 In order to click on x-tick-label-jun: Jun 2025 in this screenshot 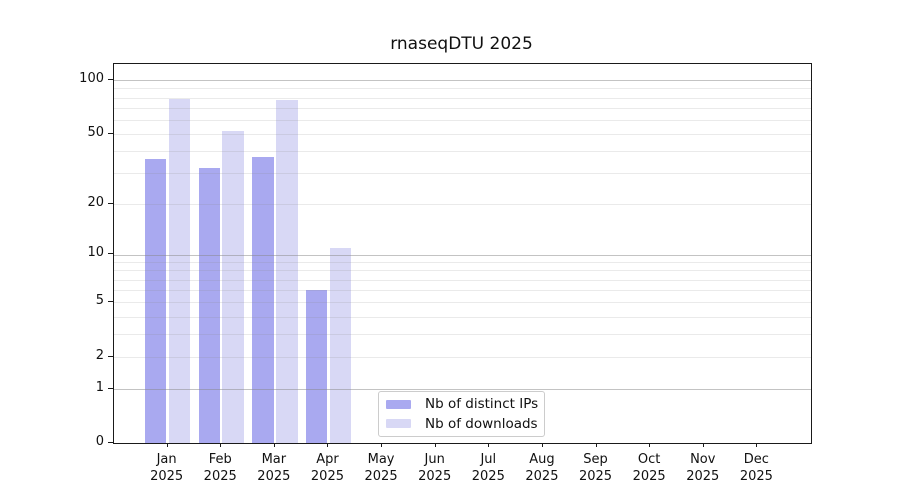, I will do `click(435, 468)`.